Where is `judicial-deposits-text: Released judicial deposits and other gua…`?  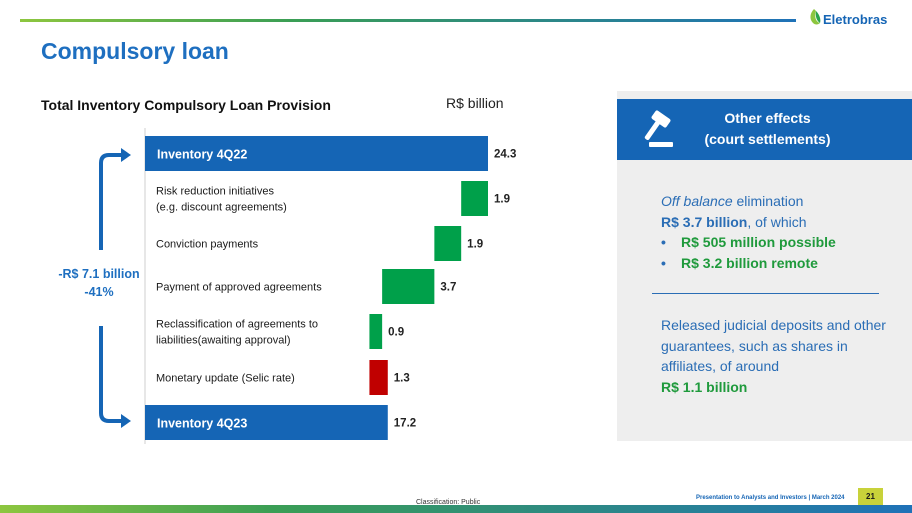
judicial-deposits-text: Released judicial deposits and other gua… is located at coordinates (776, 356).